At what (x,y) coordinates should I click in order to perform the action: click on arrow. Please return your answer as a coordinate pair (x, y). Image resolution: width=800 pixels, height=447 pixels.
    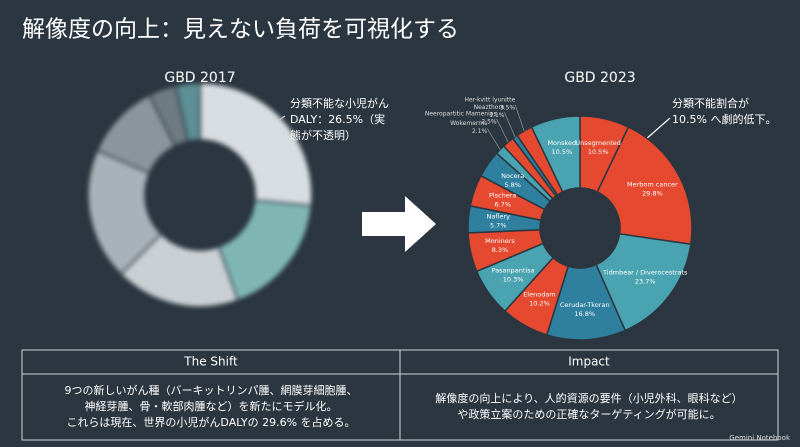
    Looking at the image, I should click on (399, 224).